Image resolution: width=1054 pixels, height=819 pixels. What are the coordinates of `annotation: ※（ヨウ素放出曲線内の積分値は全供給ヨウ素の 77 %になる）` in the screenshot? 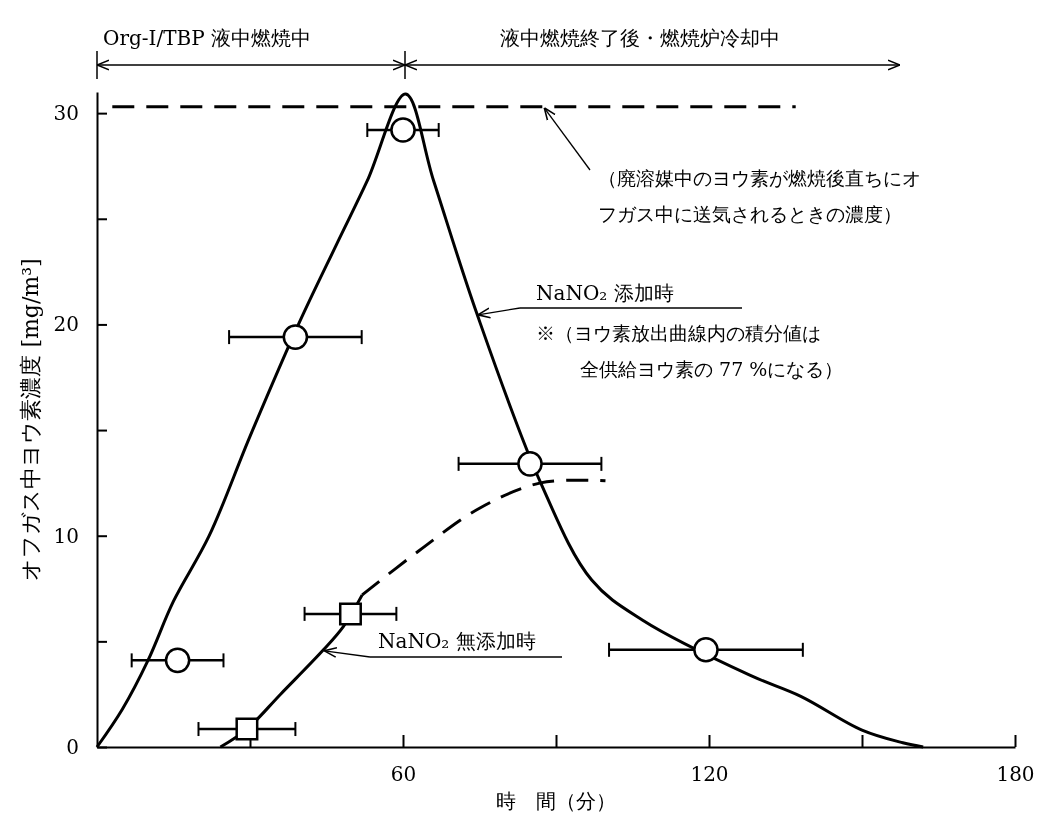 It's located at (690, 351).